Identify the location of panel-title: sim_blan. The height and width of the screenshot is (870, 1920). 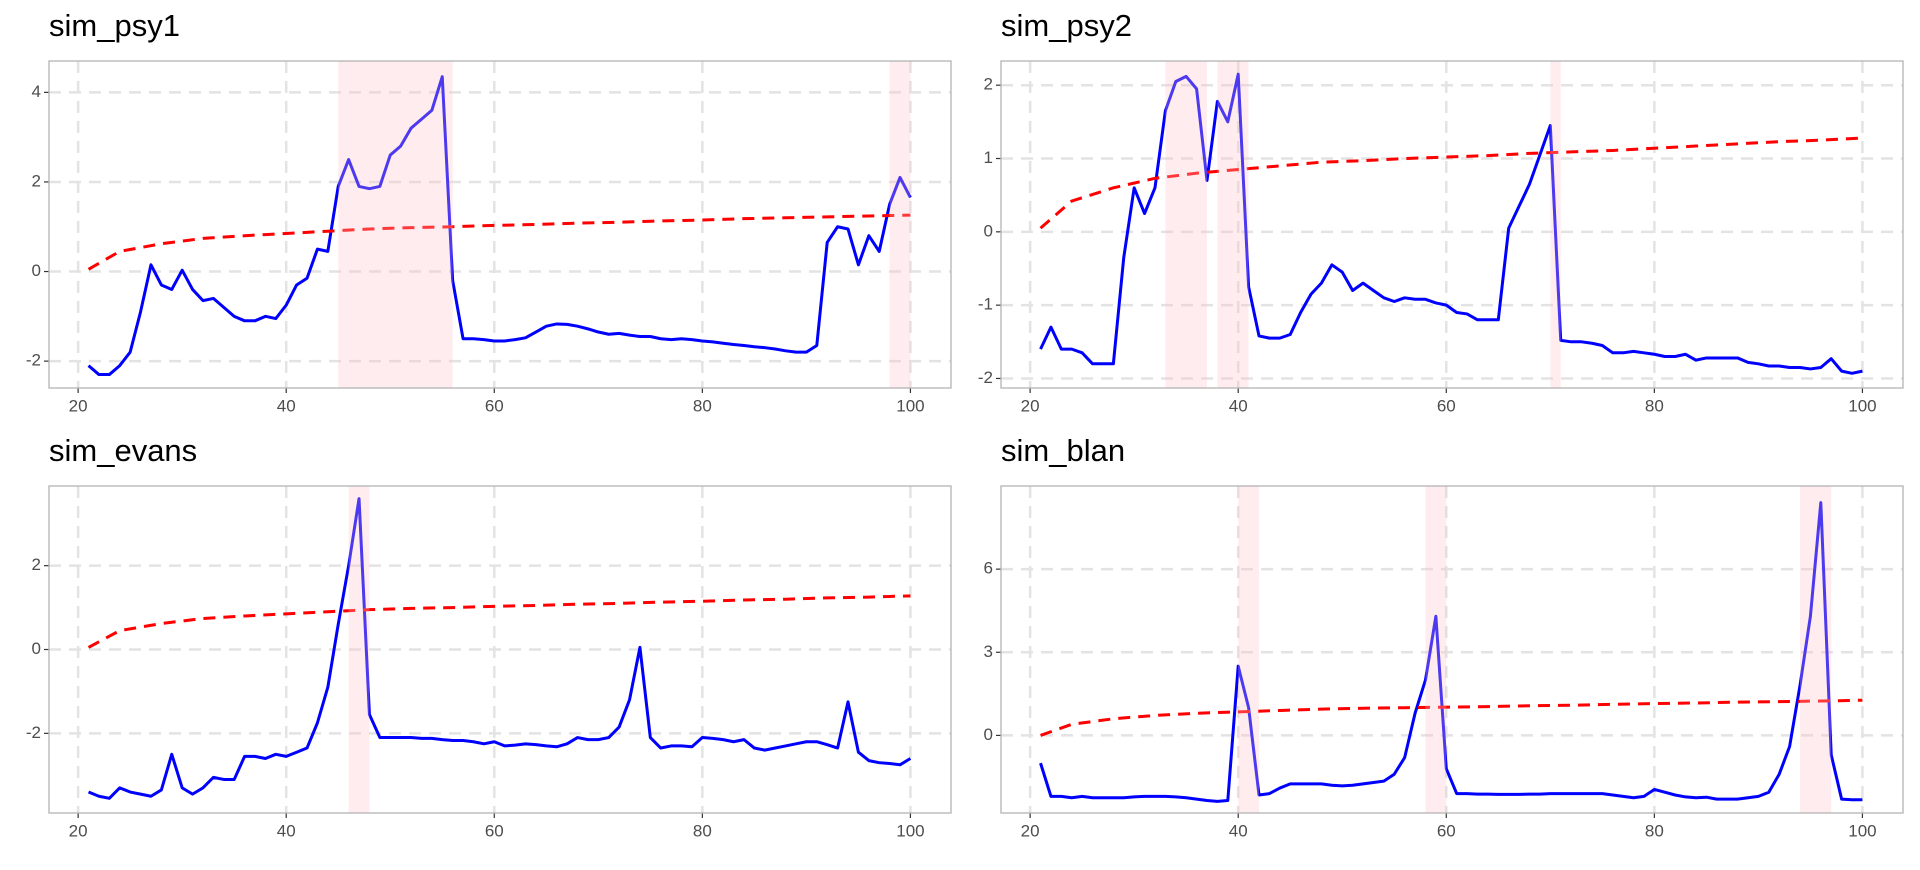
(1063, 450).